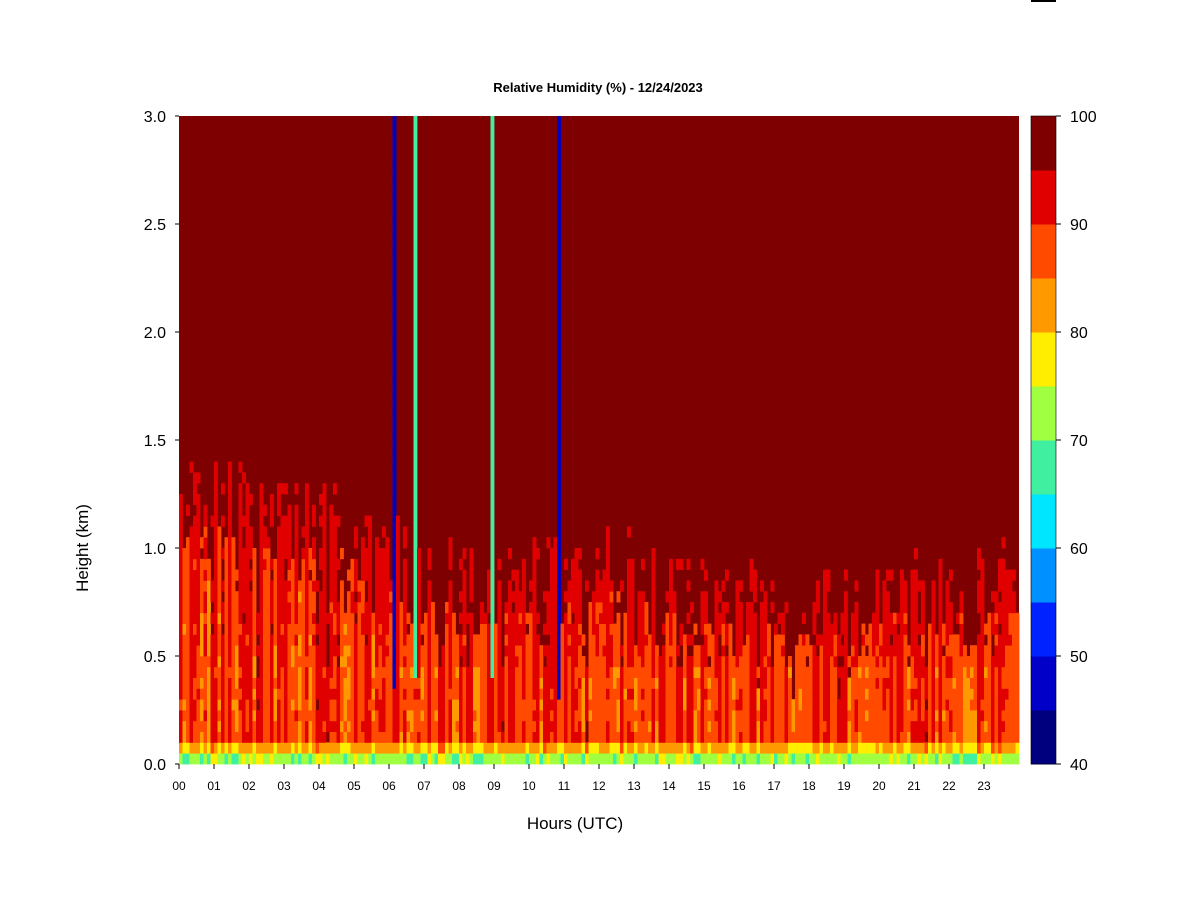 The height and width of the screenshot is (905, 1200). I want to click on x-tick-label: 08, so click(459, 786).